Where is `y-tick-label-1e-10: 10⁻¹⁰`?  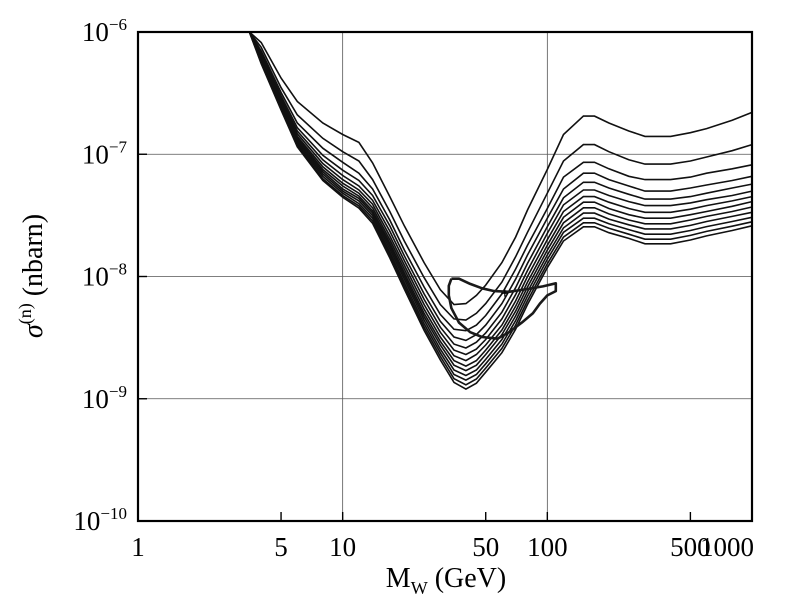
y-tick-label-1e-10: 10⁻¹⁰ is located at coordinates (100, 520).